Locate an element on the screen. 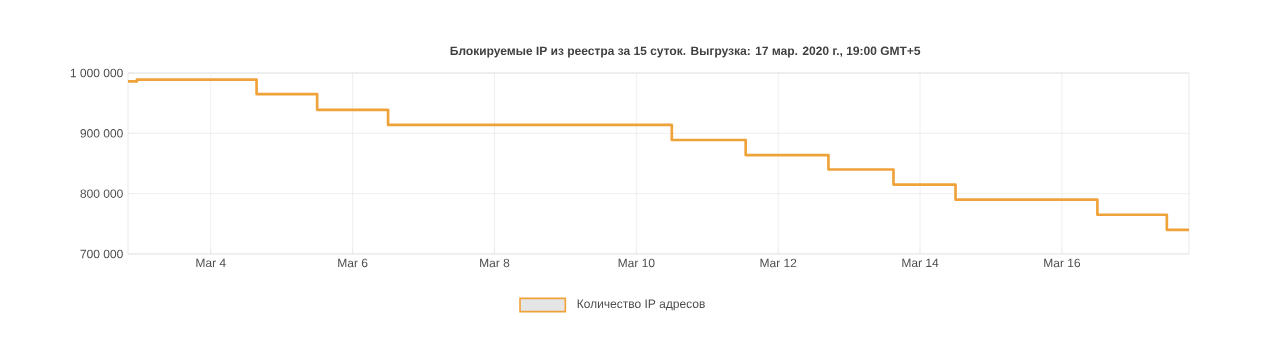 The height and width of the screenshot is (351, 1280). x-tick-label: Mar 6 is located at coordinates (353, 263).